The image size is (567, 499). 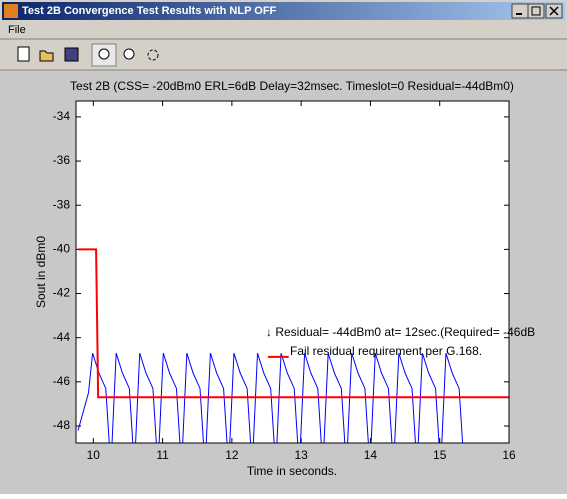 What do you see at coordinates (62, 116) in the screenshot?
I see `y-tick-label: -34` at bounding box center [62, 116].